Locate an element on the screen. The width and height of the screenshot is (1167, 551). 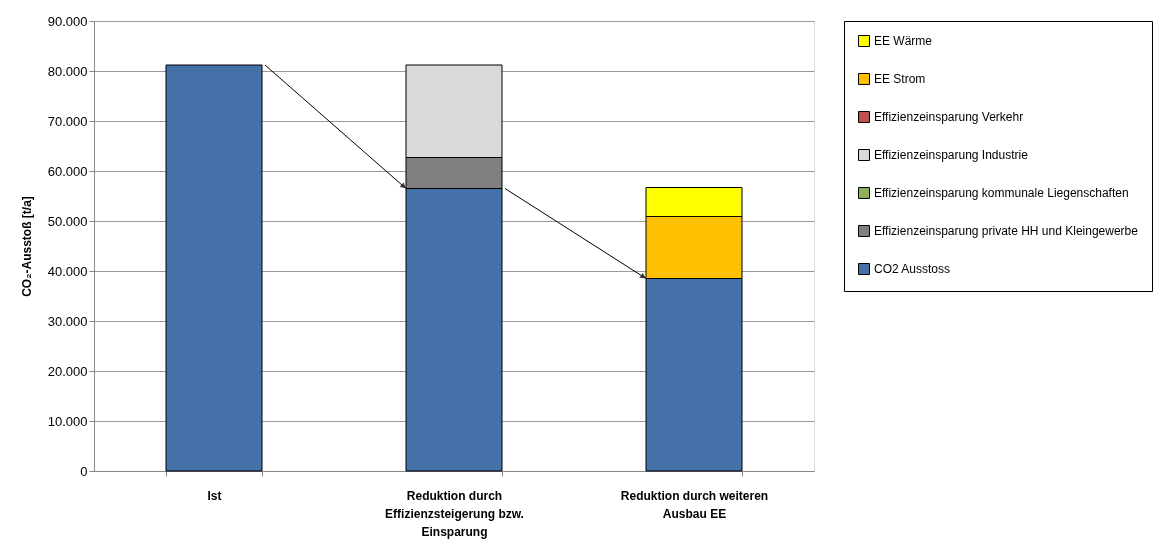
legend-label: EE Strom is located at coordinates (900, 79).